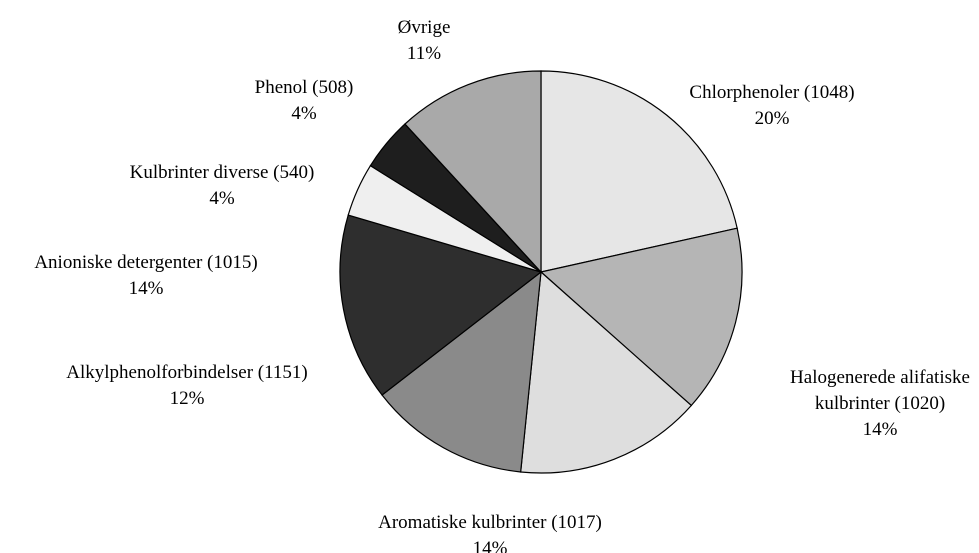 The image size is (979, 553). I want to click on value-label: 12%, so click(187, 398).